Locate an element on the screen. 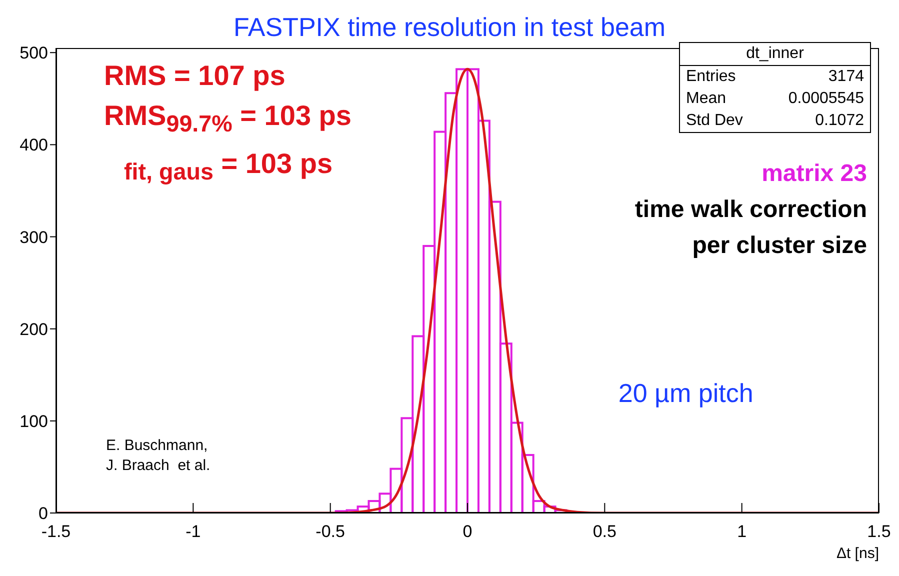 The width and height of the screenshot is (899, 576). y-tick-label: 200 is located at coordinates (34, 329).